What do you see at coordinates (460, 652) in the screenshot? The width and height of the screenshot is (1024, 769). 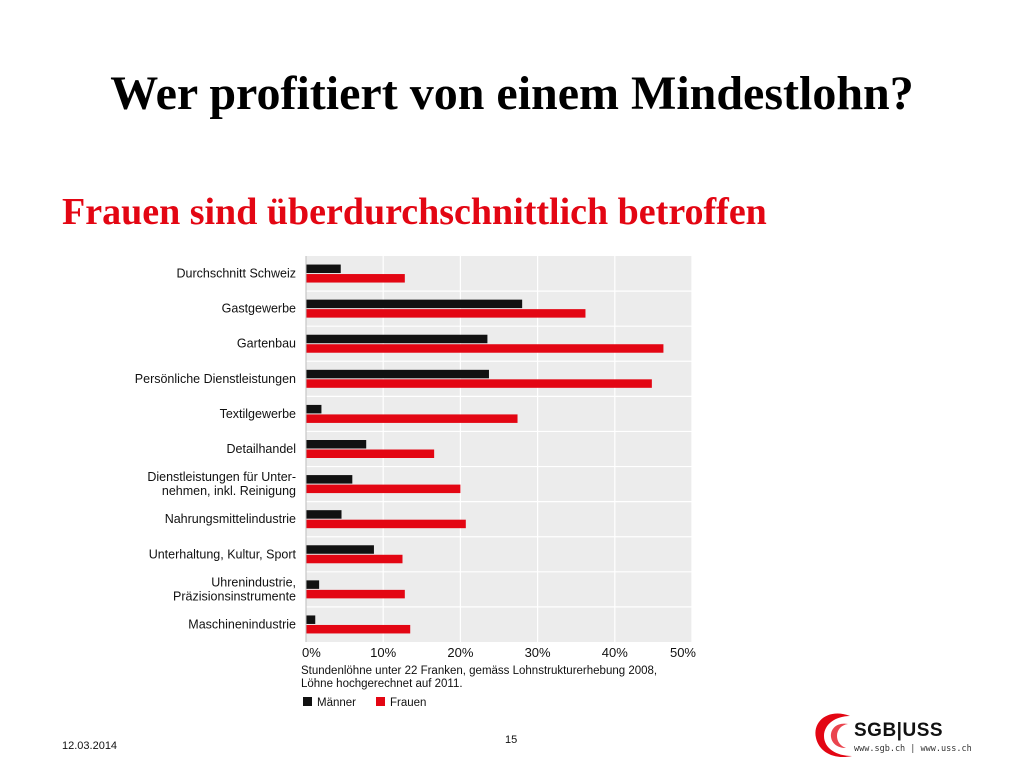 I see `x-tick-label: 20%` at bounding box center [460, 652].